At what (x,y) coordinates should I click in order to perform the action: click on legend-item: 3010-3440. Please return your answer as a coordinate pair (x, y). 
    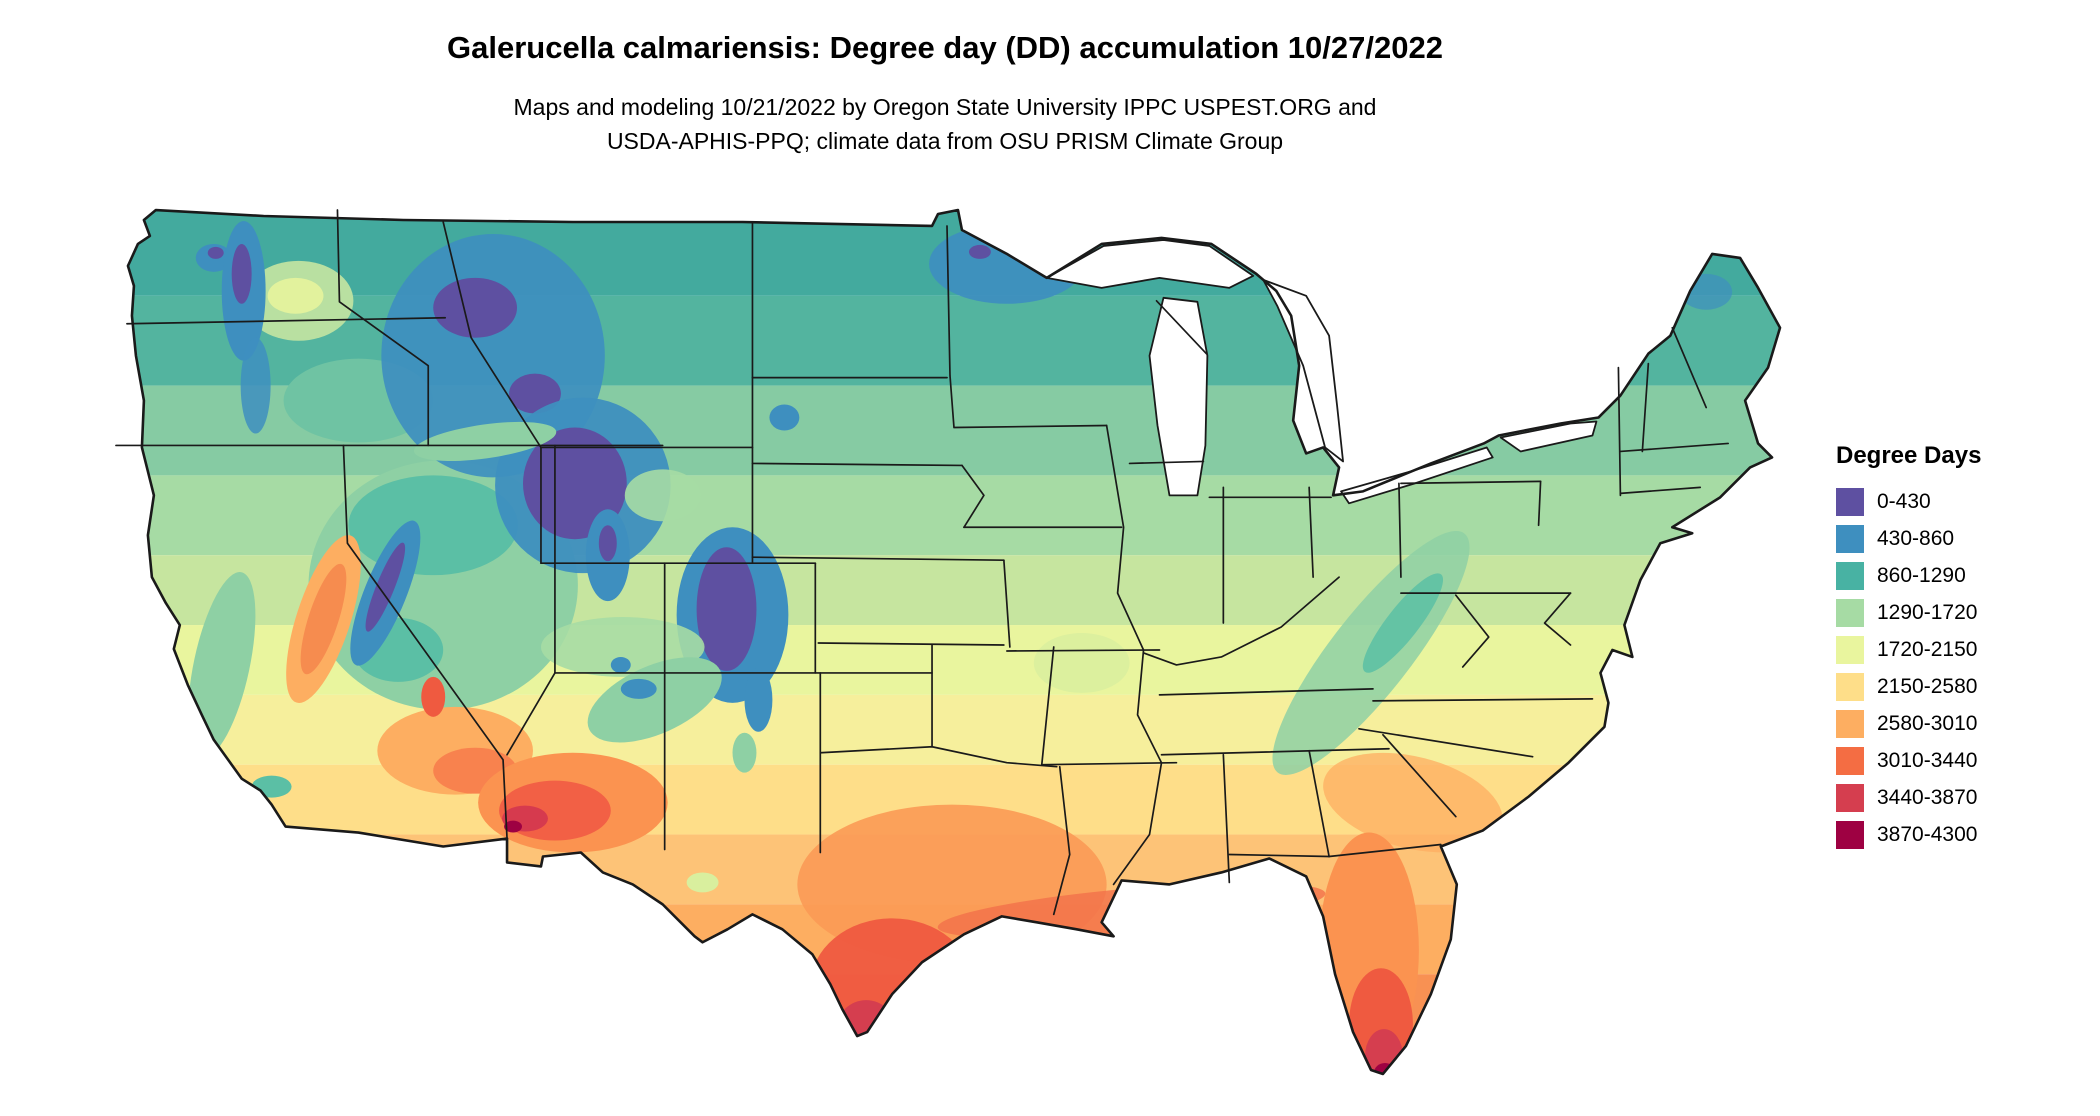
    Looking at the image, I should click on (1908, 761).